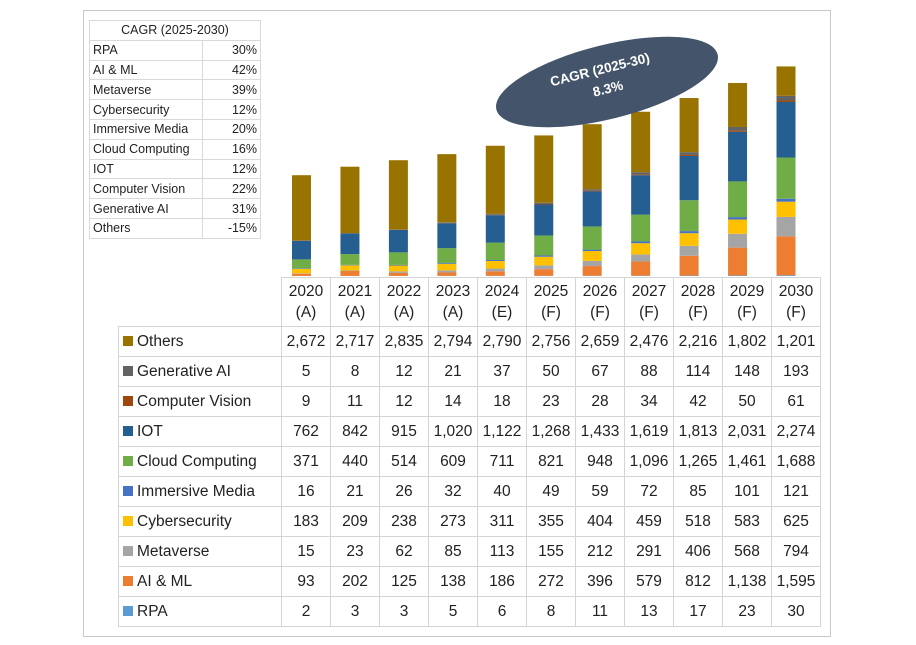  Describe the element at coordinates (152, 611) in the screenshot. I see `series-name: RPA` at that location.